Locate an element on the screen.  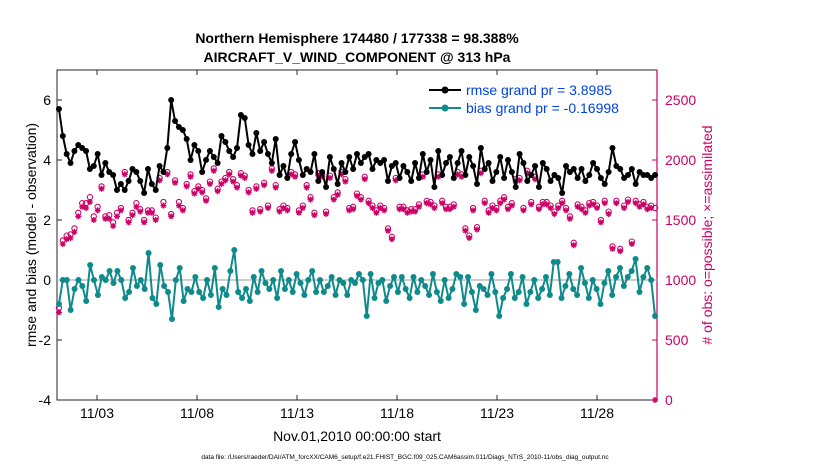
y-tick-label-right: 500 is located at coordinates (677, 340).